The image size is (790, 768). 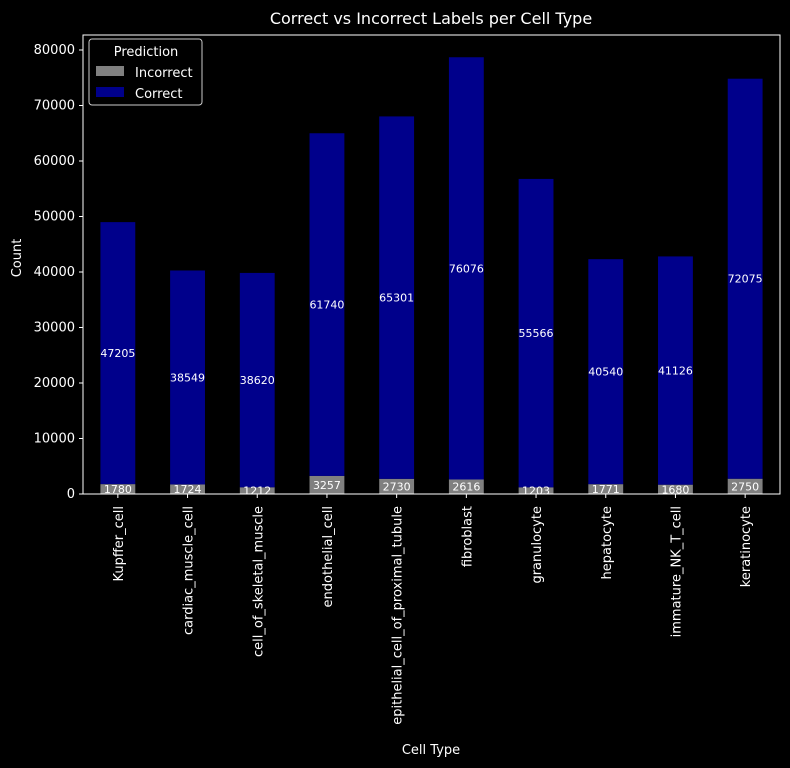 I want to click on data-label-correct-granulocyte: 55566, so click(x=536, y=333).